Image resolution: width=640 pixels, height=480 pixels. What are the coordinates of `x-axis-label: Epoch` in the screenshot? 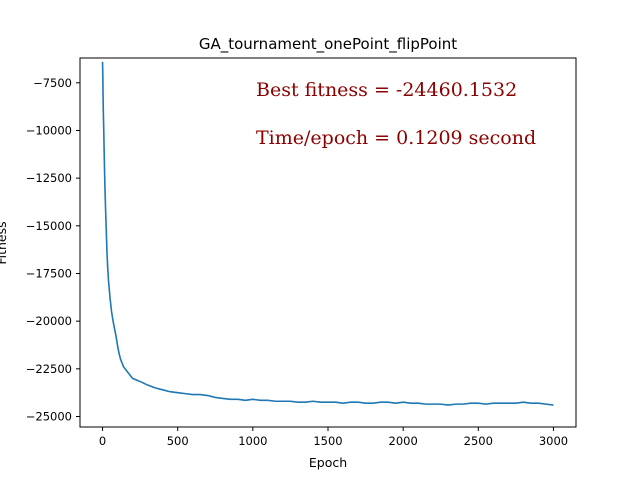 It's located at (328, 462).